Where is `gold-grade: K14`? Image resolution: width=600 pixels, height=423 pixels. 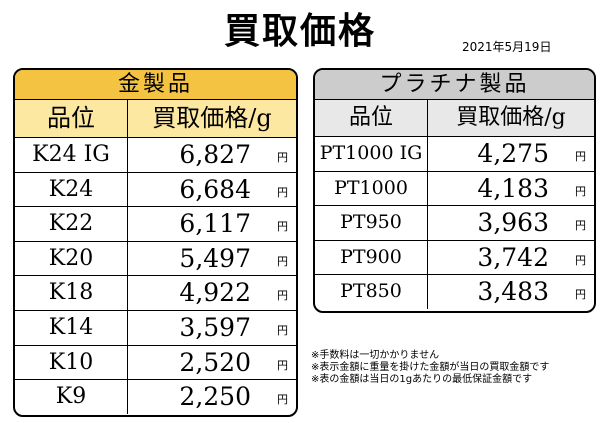
gold-grade: K14 is located at coordinates (71, 327).